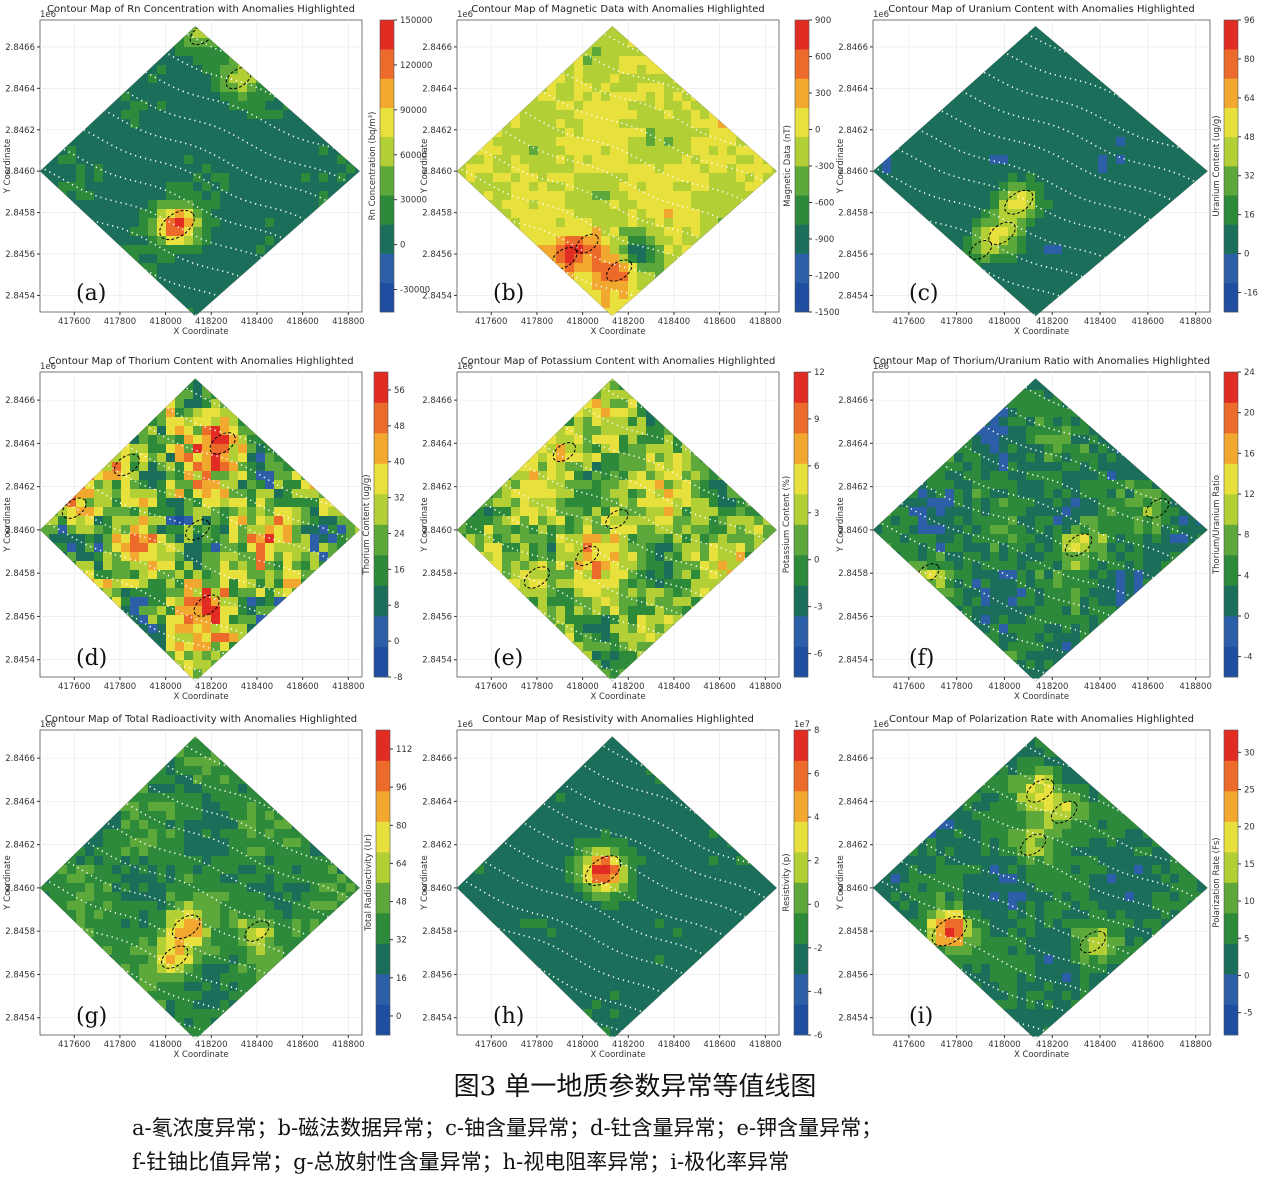  Describe the element at coordinates (1231, 93) in the screenshot. I see `colorbar-segment` at that location.